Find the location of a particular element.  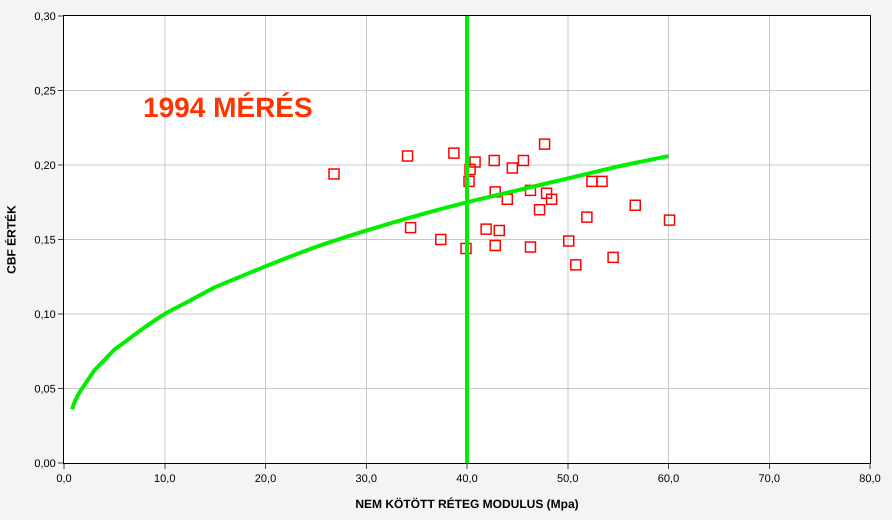

x-tick-label: 50,0 is located at coordinates (567, 479).